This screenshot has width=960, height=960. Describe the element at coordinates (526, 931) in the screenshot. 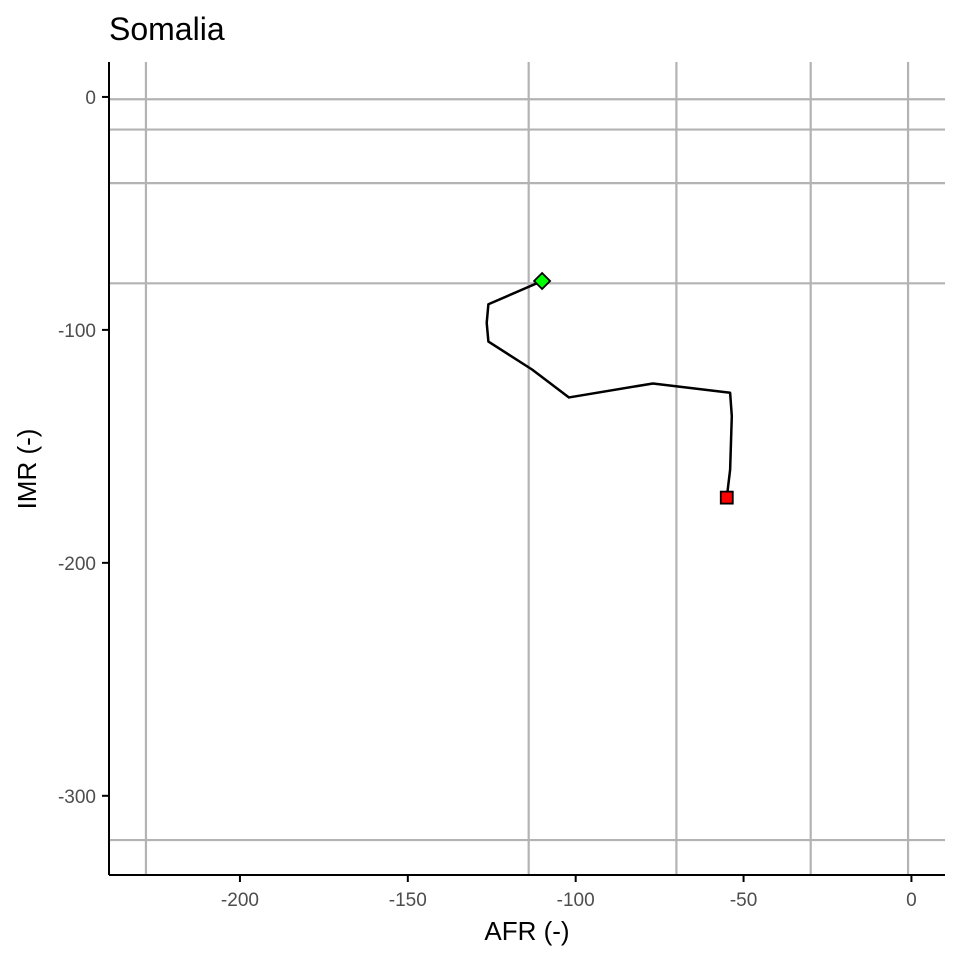

I see `x-axis-title: AFR (-)` at that location.